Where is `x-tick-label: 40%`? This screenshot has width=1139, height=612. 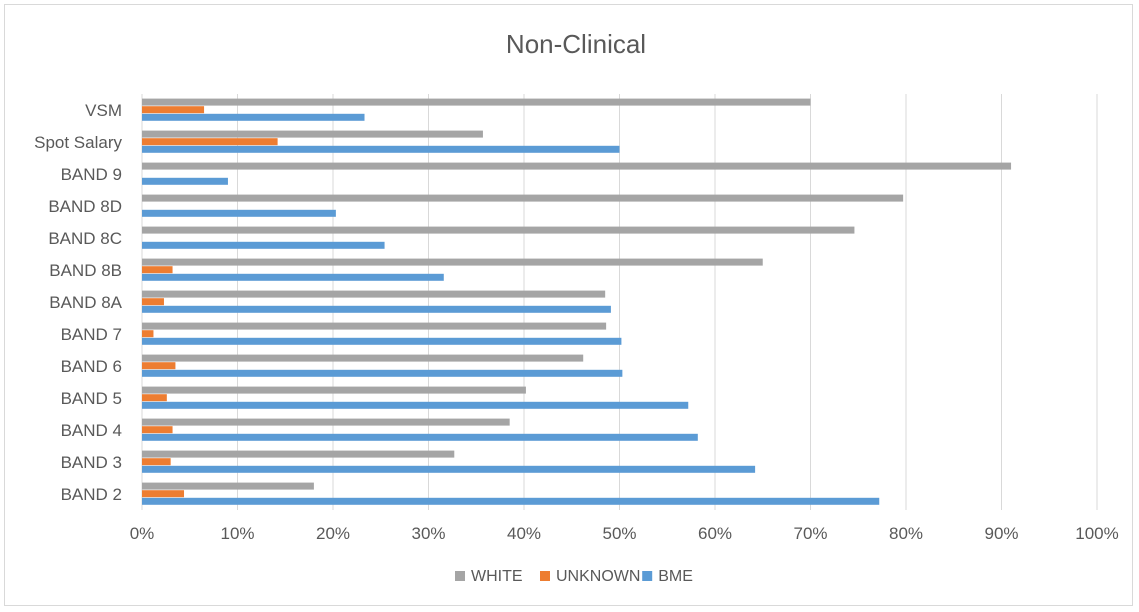
x-tick-label: 40% is located at coordinates (524, 533).